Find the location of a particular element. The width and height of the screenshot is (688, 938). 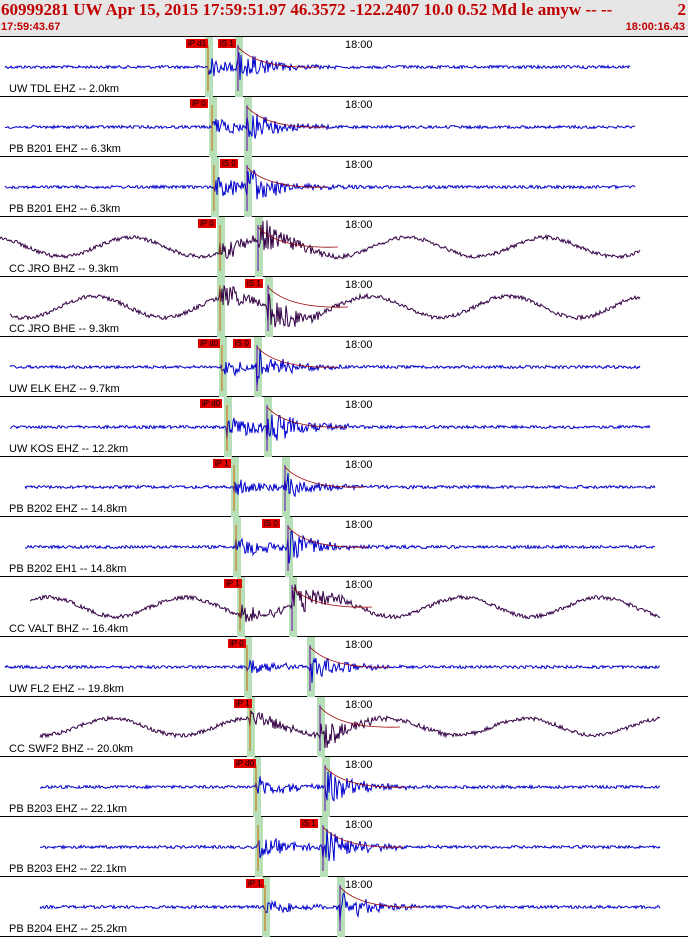

trace-panel: 18:00 iS 0 PB B202 EH1 -- 14.8km is located at coordinates (344, 547).